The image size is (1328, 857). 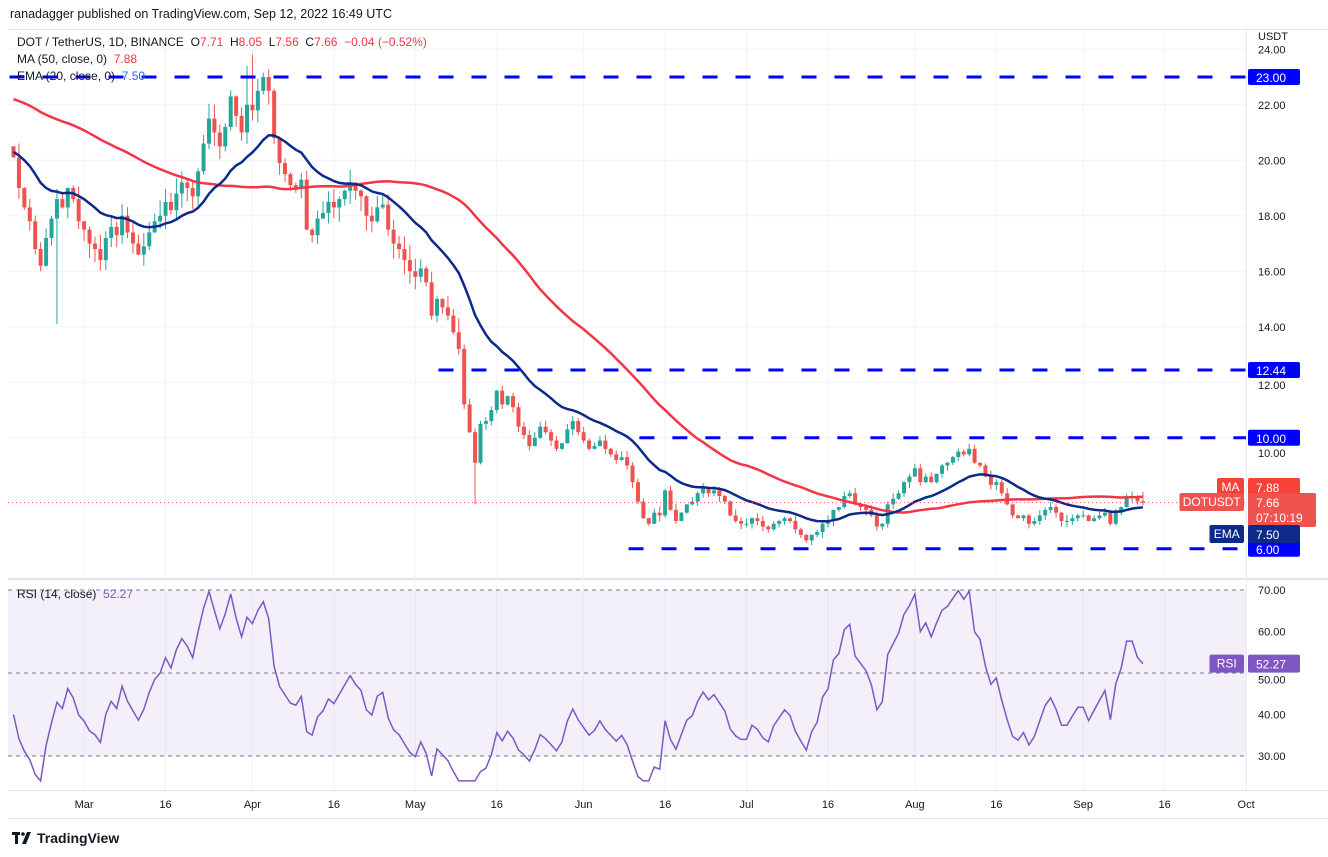 What do you see at coordinates (133, 76) in the screenshot?
I see `ema-legend-value: 7.50` at bounding box center [133, 76].